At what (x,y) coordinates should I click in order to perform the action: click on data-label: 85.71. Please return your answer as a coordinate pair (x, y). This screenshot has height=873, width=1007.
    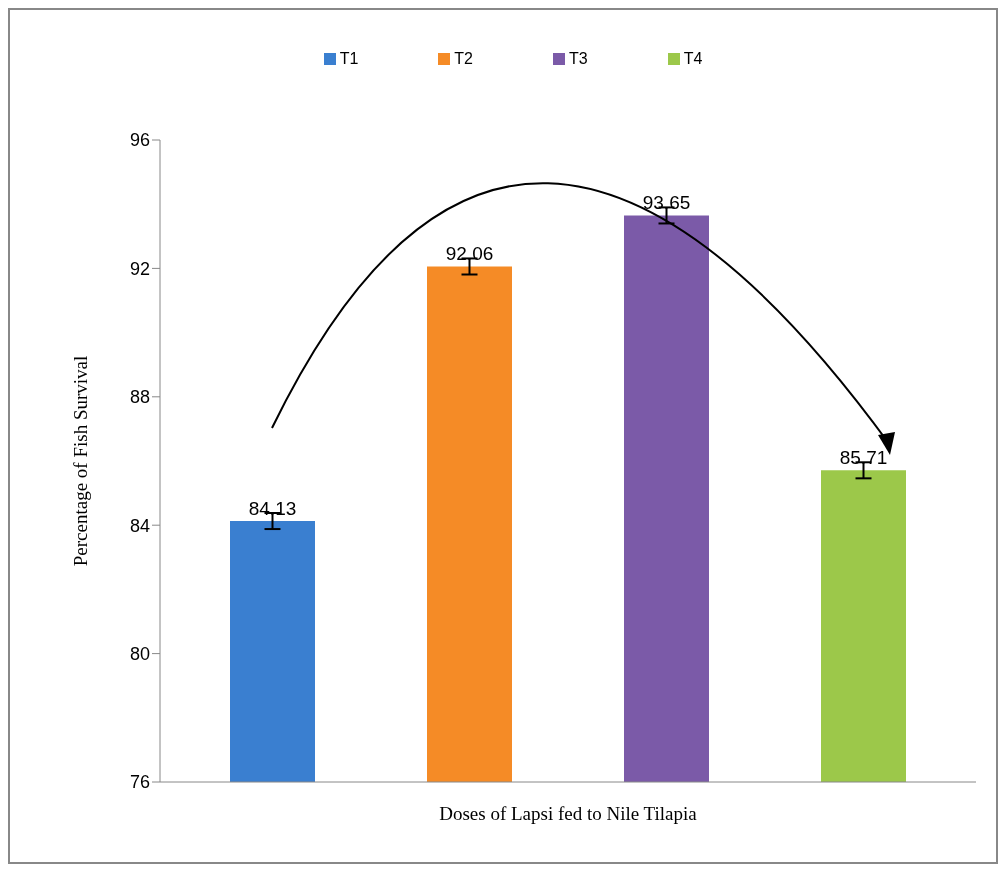
    Looking at the image, I should click on (863, 458).